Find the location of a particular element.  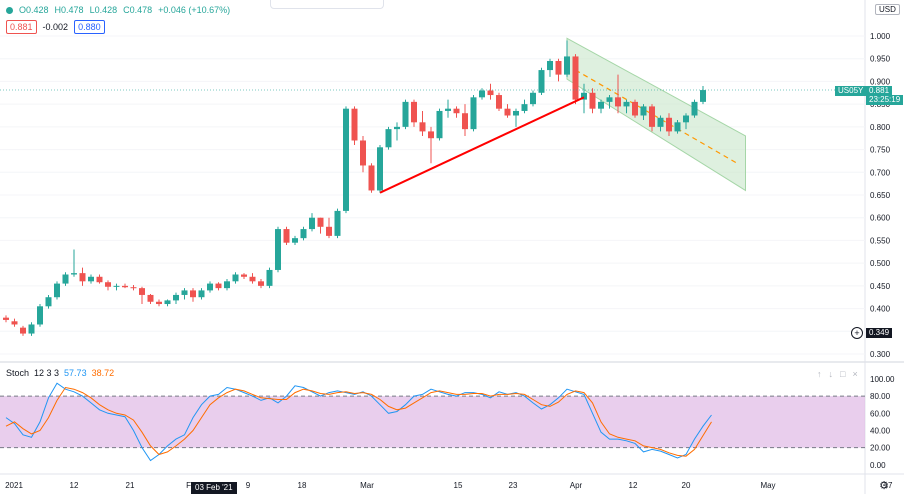

bid-ask-row: 0.881 -0.002 0.880 is located at coordinates (55, 27).